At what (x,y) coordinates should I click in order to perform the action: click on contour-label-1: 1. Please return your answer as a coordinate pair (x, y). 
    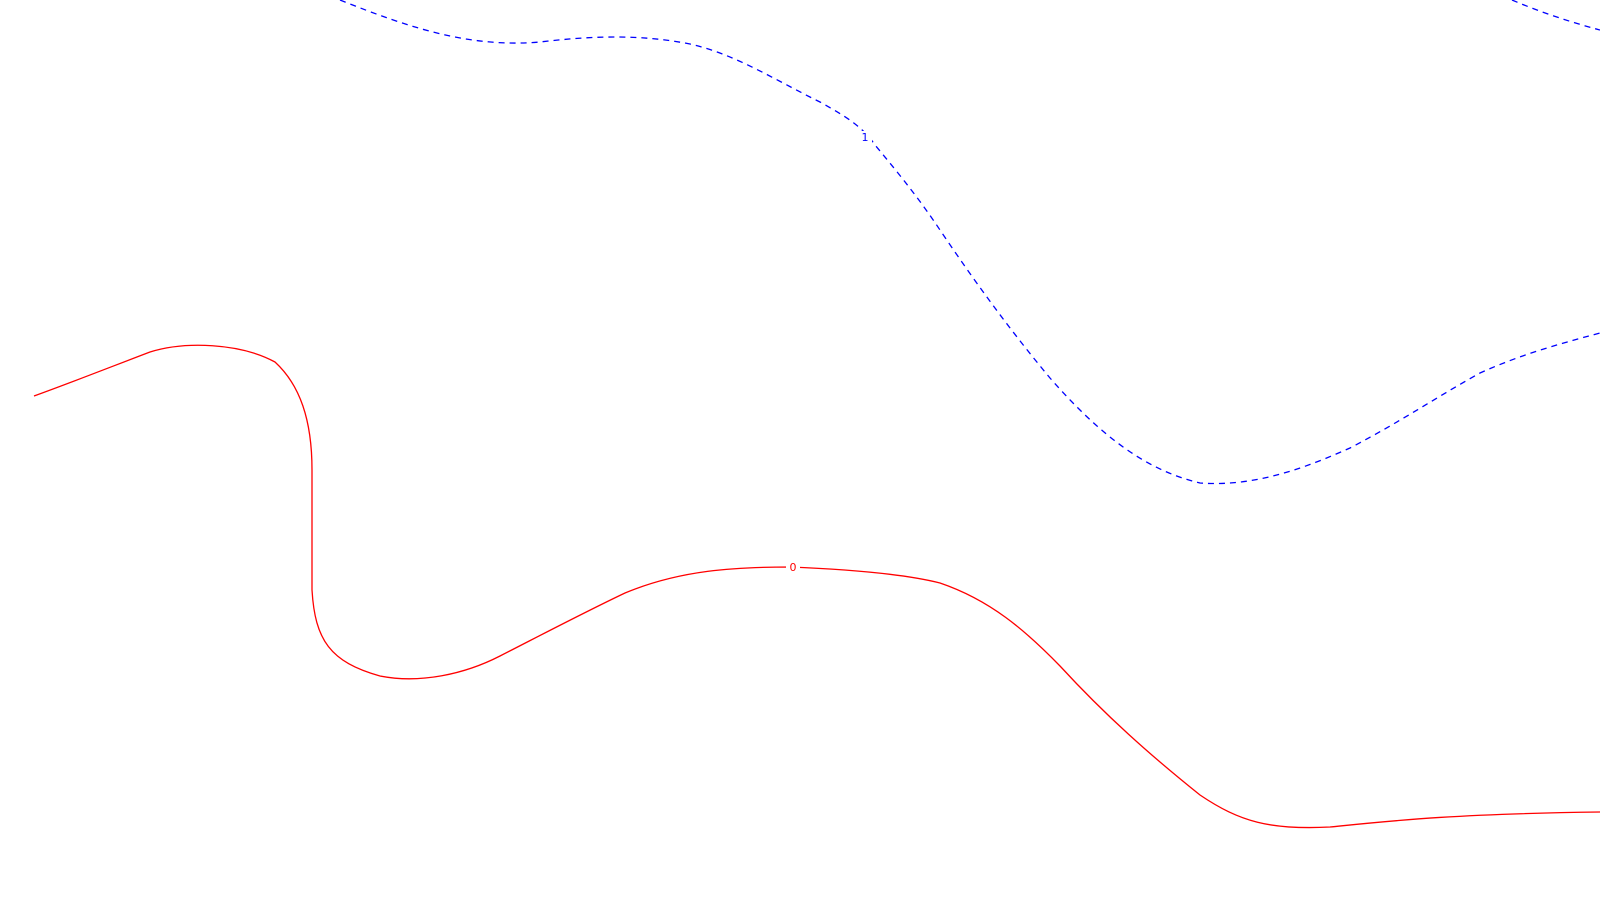
    Looking at the image, I should click on (865, 137).